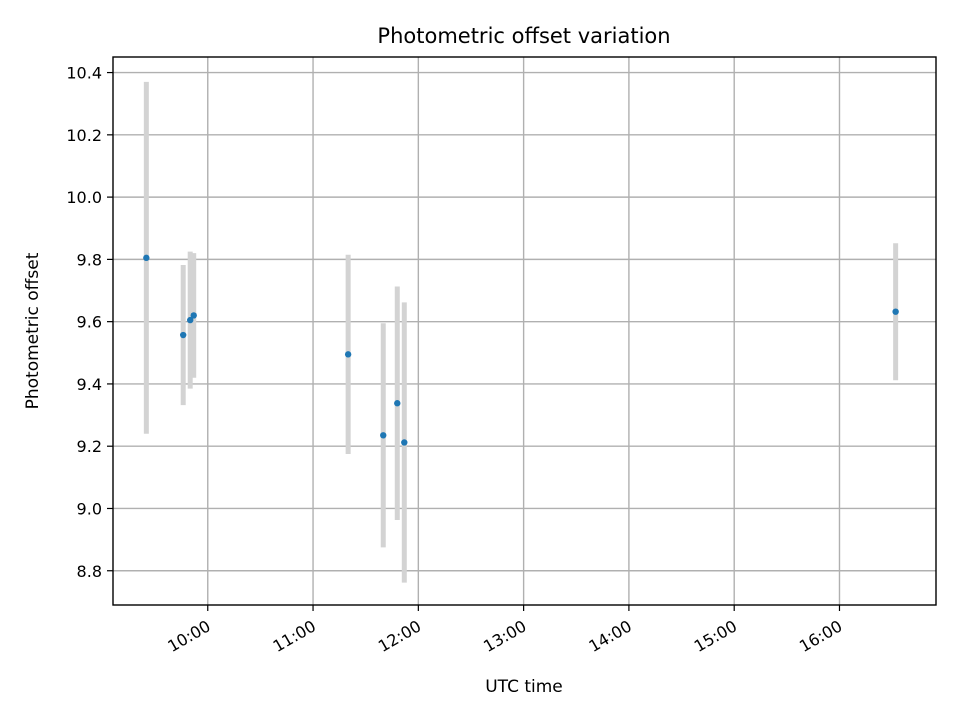  I want to click on y-tick-label: 9.6, so click(89, 322).